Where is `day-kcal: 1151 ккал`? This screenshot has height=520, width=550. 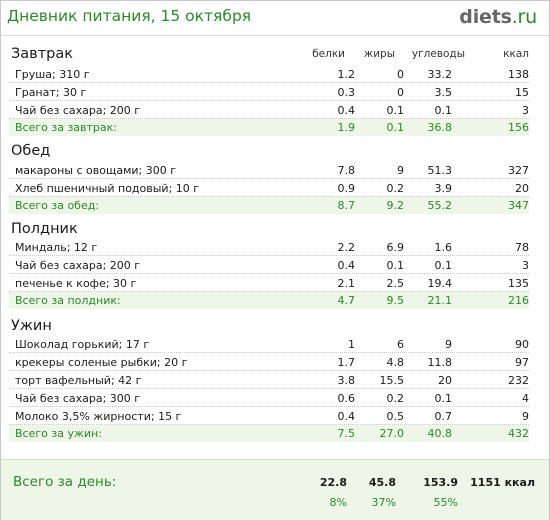
day-kcal: 1151 ккал is located at coordinates (502, 482).